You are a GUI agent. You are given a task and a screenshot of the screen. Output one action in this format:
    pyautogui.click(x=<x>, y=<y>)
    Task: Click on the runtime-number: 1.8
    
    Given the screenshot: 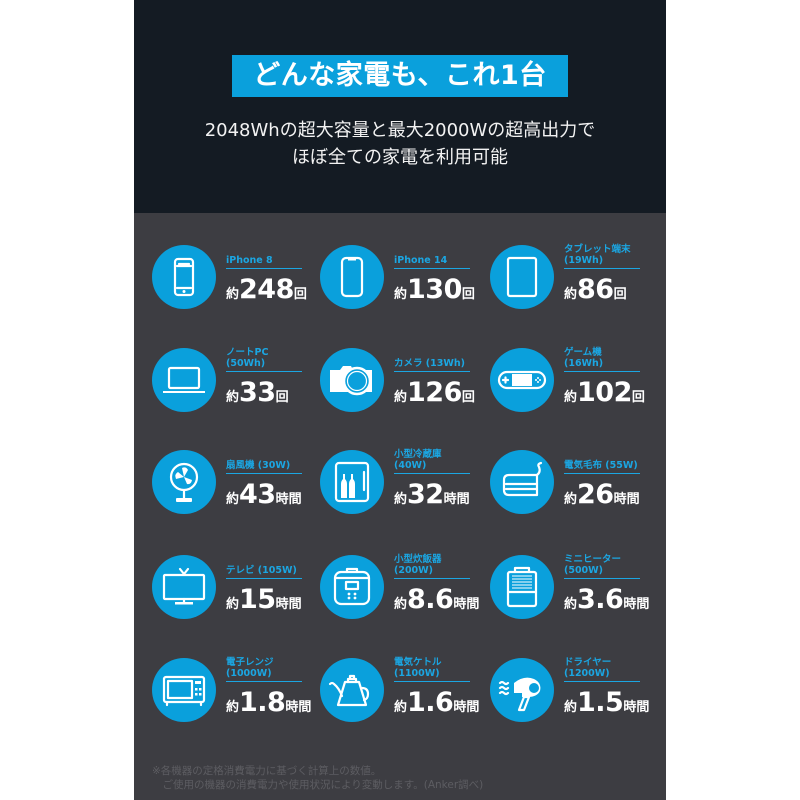 What is the action you would take?
    pyautogui.click(x=262, y=702)
    